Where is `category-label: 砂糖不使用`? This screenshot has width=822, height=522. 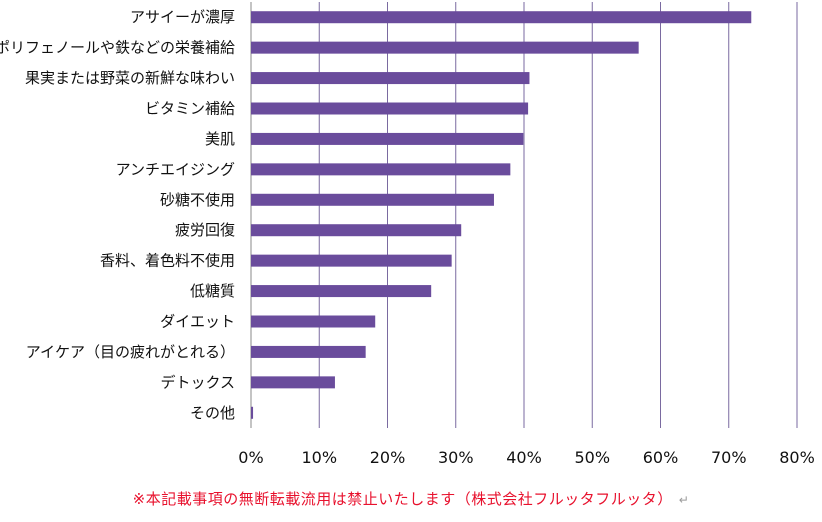 category-label: 砂糖不使用 is located at coordinates (197, 200).